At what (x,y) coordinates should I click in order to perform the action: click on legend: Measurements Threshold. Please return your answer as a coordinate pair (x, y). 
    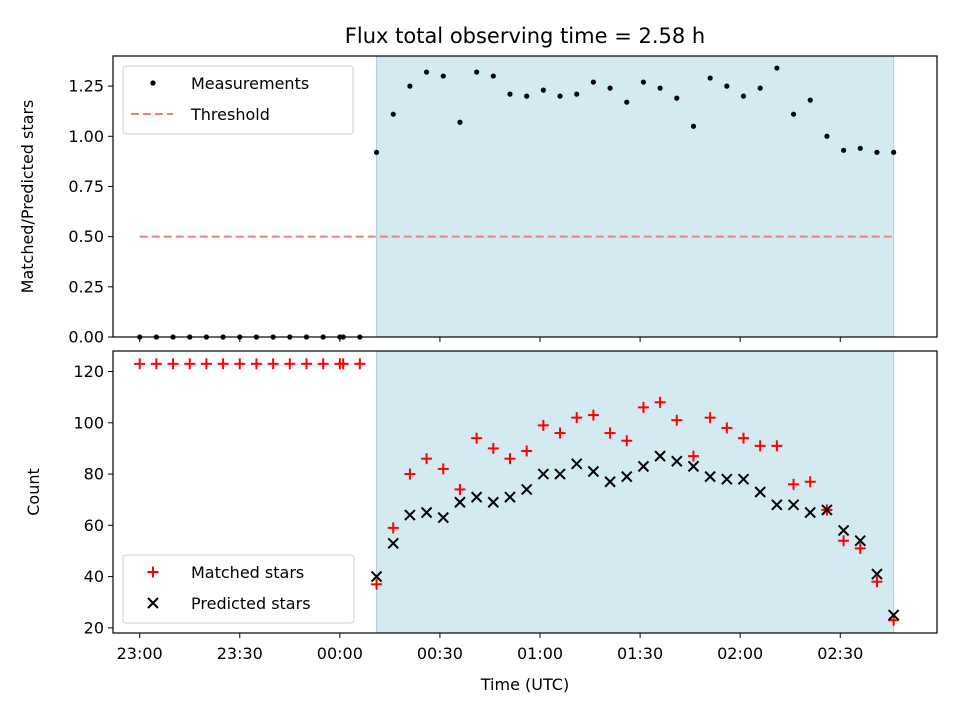
    Looking at the image, I should click on (238, 100).